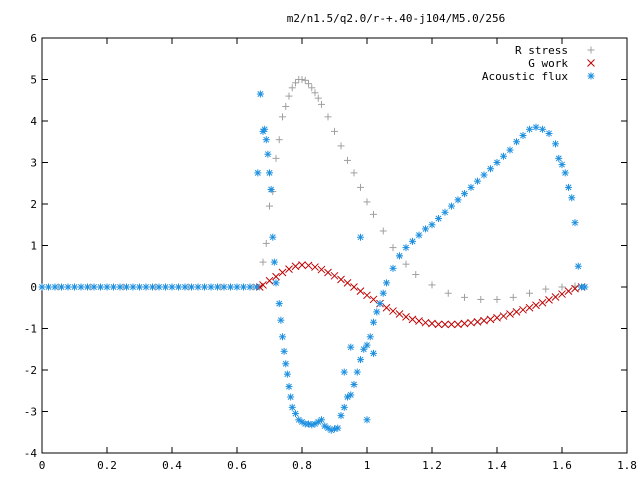 The height and width of the screenshot is (480, 640). I want to click on legend-label: G work, so click(548, 63).